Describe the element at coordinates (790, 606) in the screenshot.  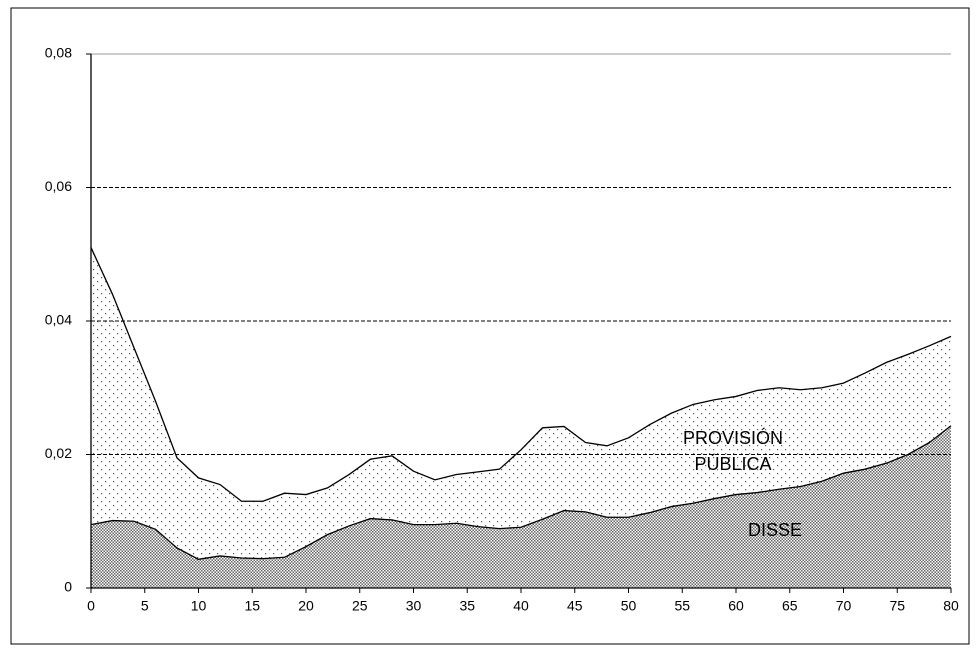
I see `x-tick-label: 65` at that location.